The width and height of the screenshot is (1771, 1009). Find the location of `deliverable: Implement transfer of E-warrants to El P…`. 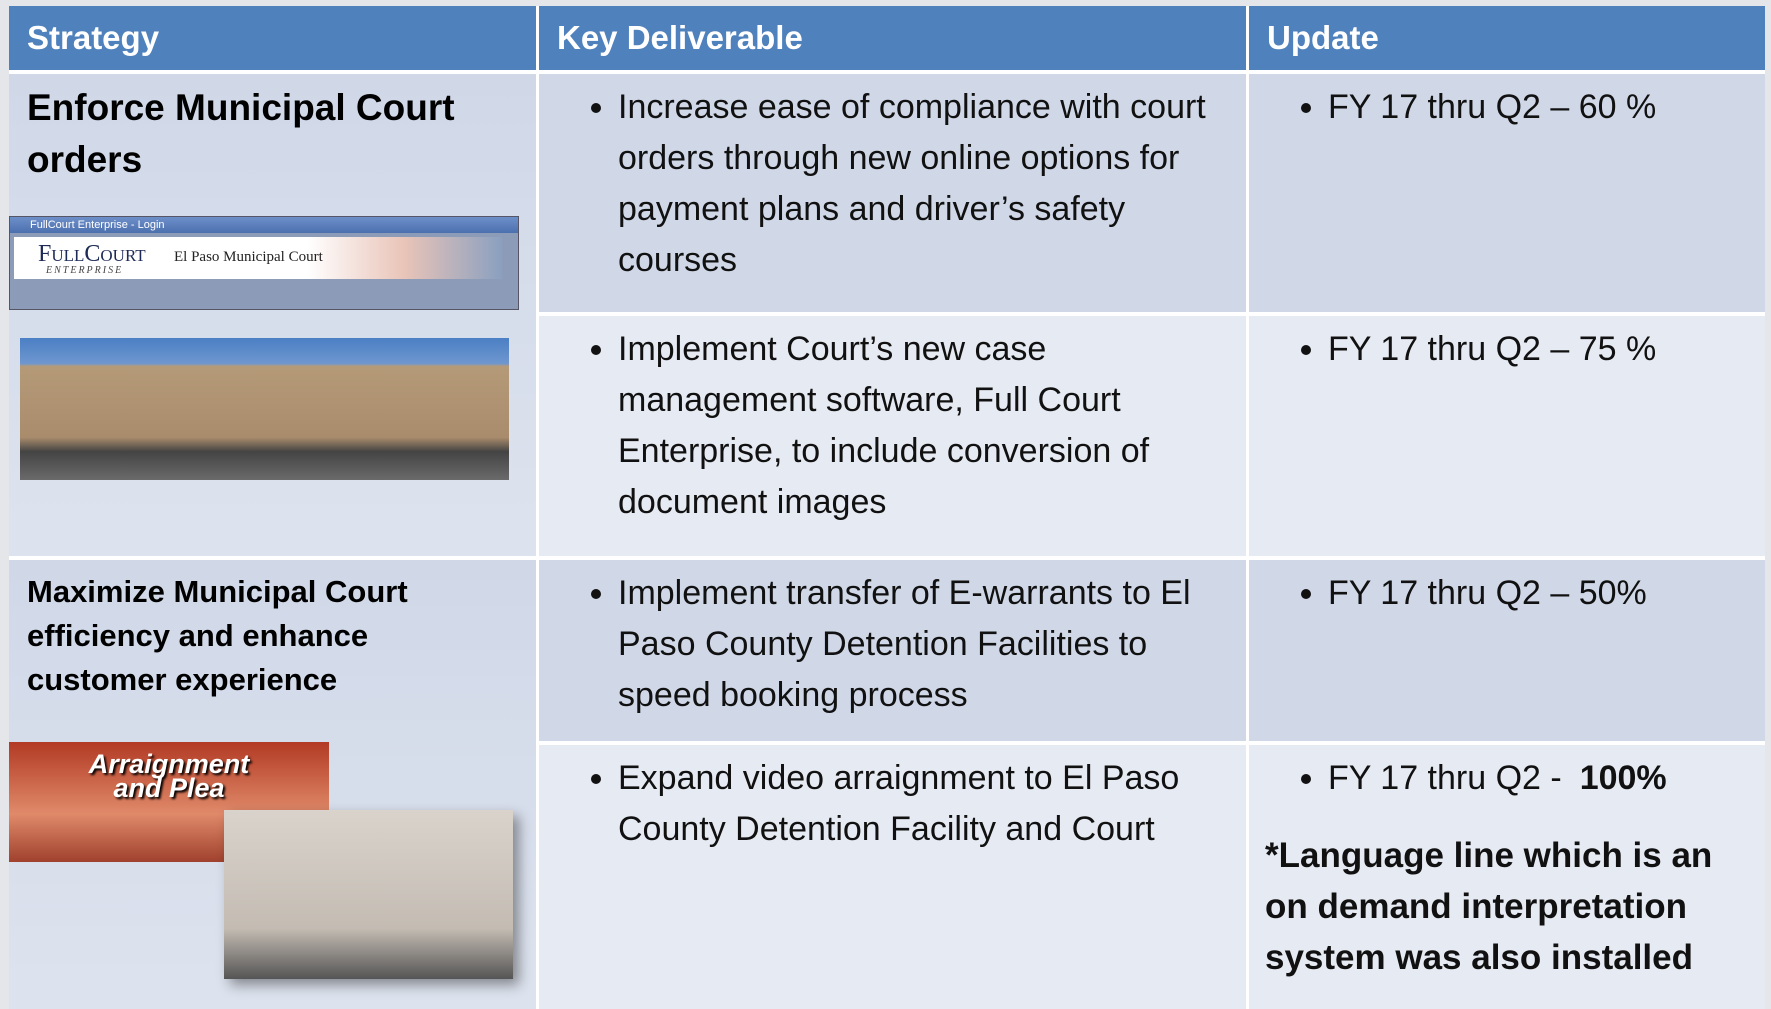

deliverable: Implement transfer of E-warrants to El P… is located at coordinates (922, 644).